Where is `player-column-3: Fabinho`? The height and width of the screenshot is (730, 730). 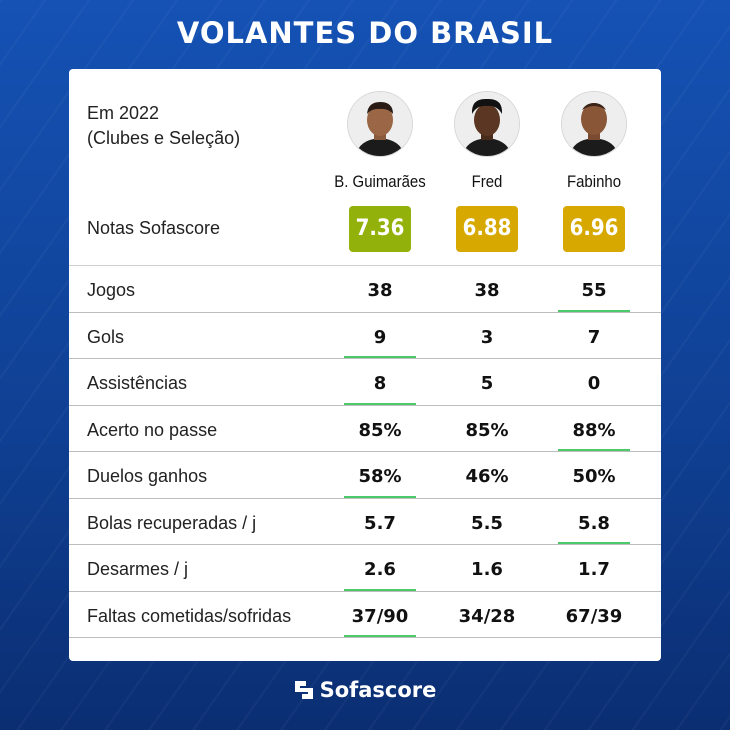
player-column-3: Fabinho is located at coordinates (594, 141).